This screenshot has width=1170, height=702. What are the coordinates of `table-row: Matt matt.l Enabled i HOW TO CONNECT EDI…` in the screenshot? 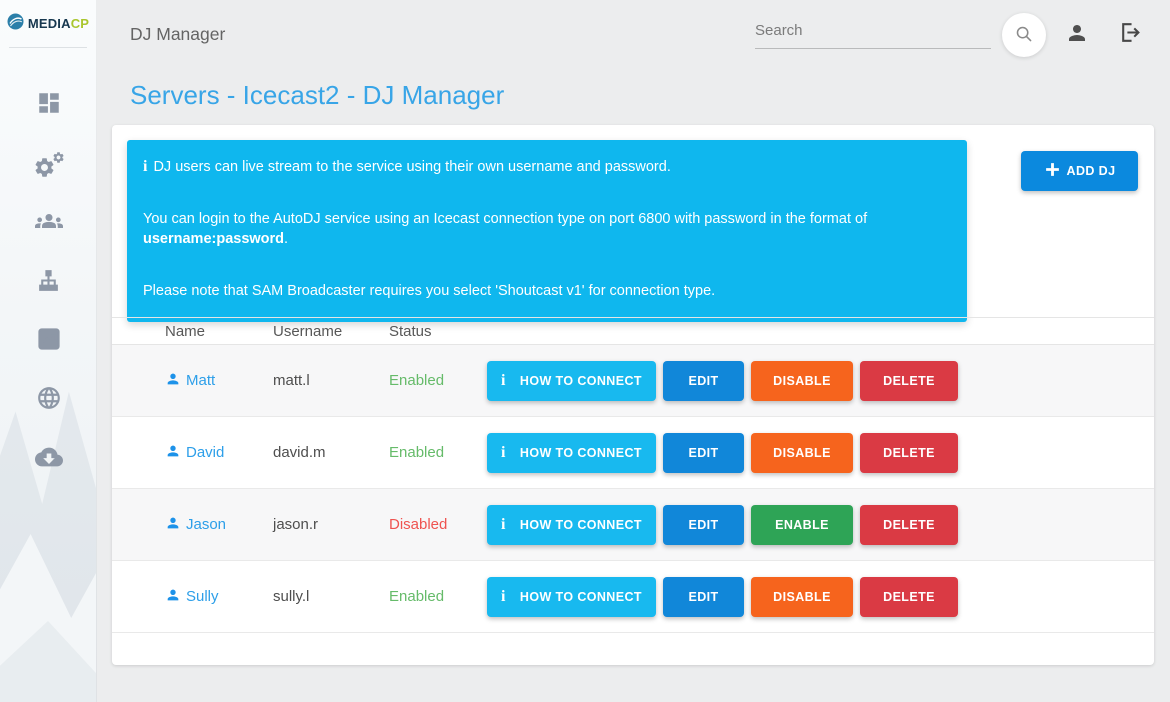 It's located at (633, 381).